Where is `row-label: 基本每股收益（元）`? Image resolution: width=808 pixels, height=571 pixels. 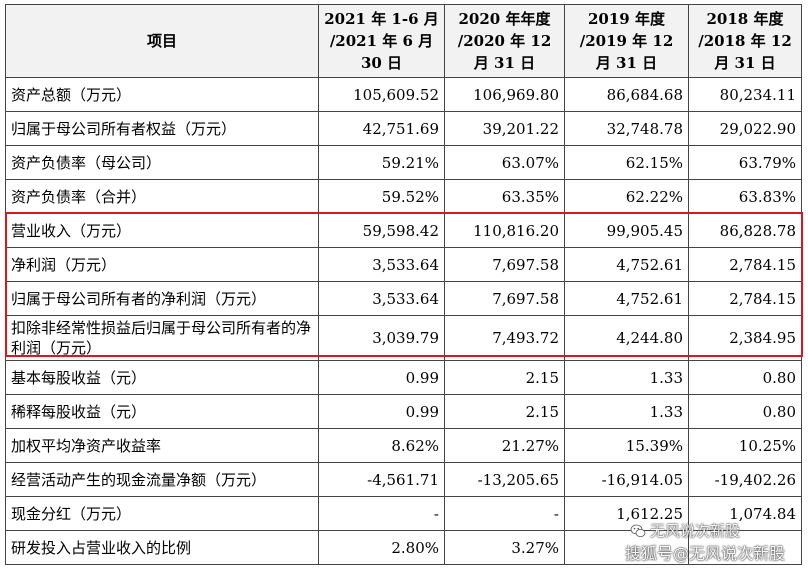
row-label: 基本每股收益（元） is located at coordinates (162, 377).